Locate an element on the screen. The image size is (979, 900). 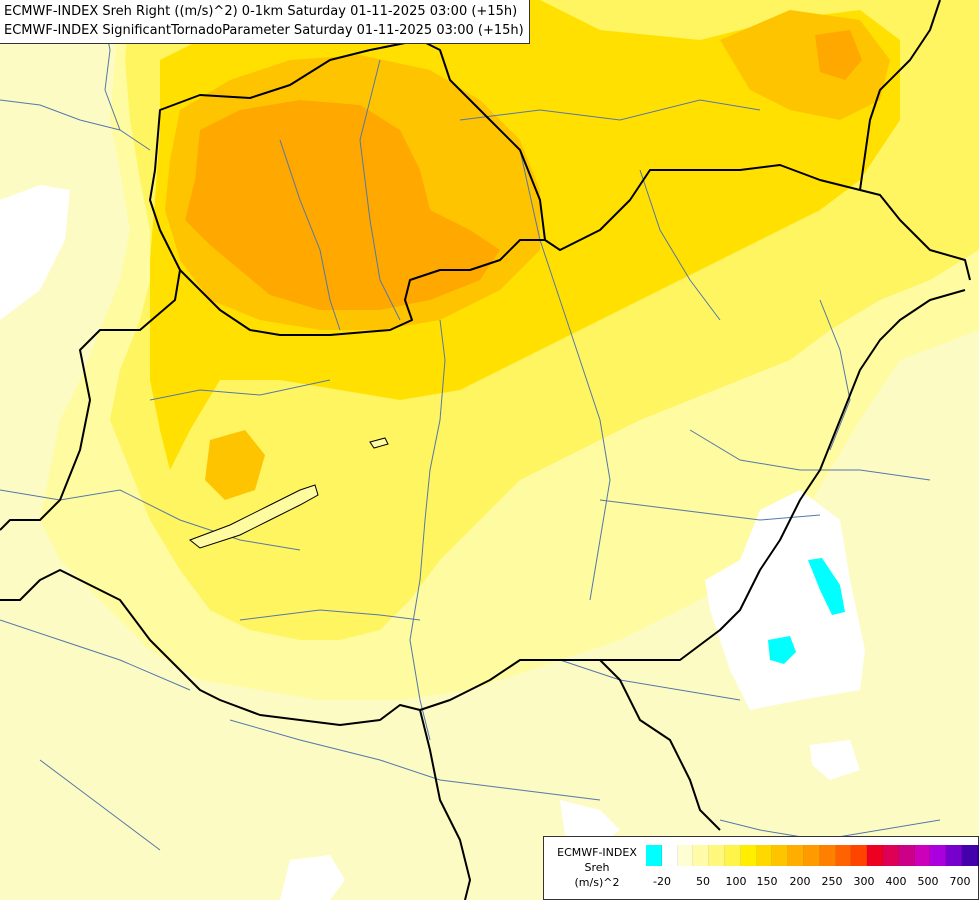
field-orange-ne is located at coordinates (838, 55).